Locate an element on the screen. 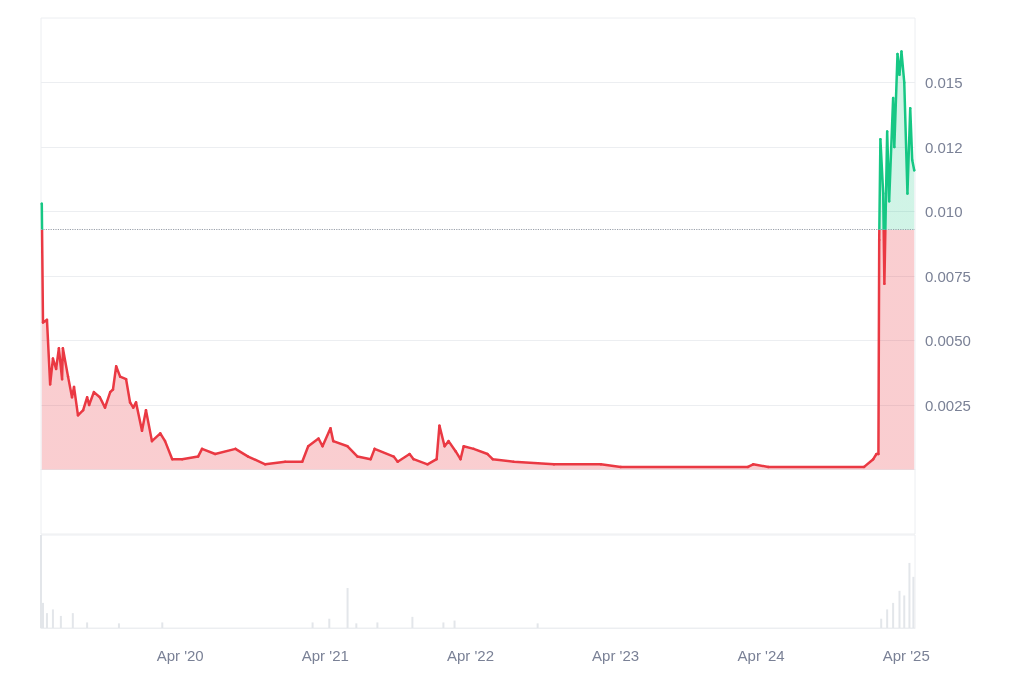 This screenshot has height=683, width=1024. x-tick-label: Apr '20 is located at coordinates (180, 655).